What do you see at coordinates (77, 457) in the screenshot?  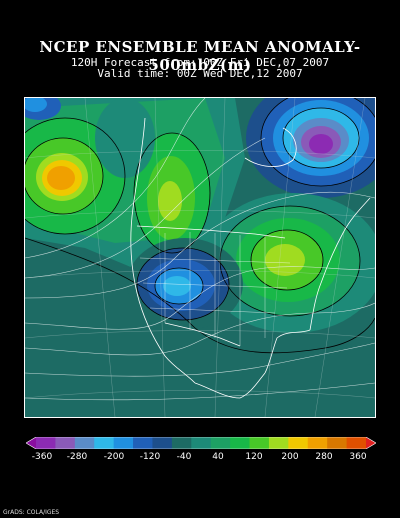 I see `colorbar-label: -280` at bounding box center [77, 457].